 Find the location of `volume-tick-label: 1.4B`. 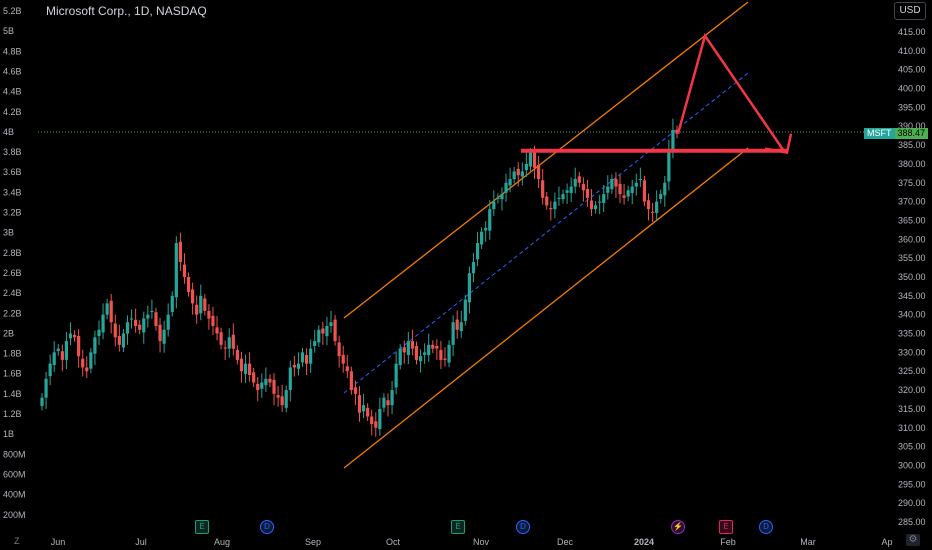

volume-tick-label: 1.4B is located at coordinates (12, 394).